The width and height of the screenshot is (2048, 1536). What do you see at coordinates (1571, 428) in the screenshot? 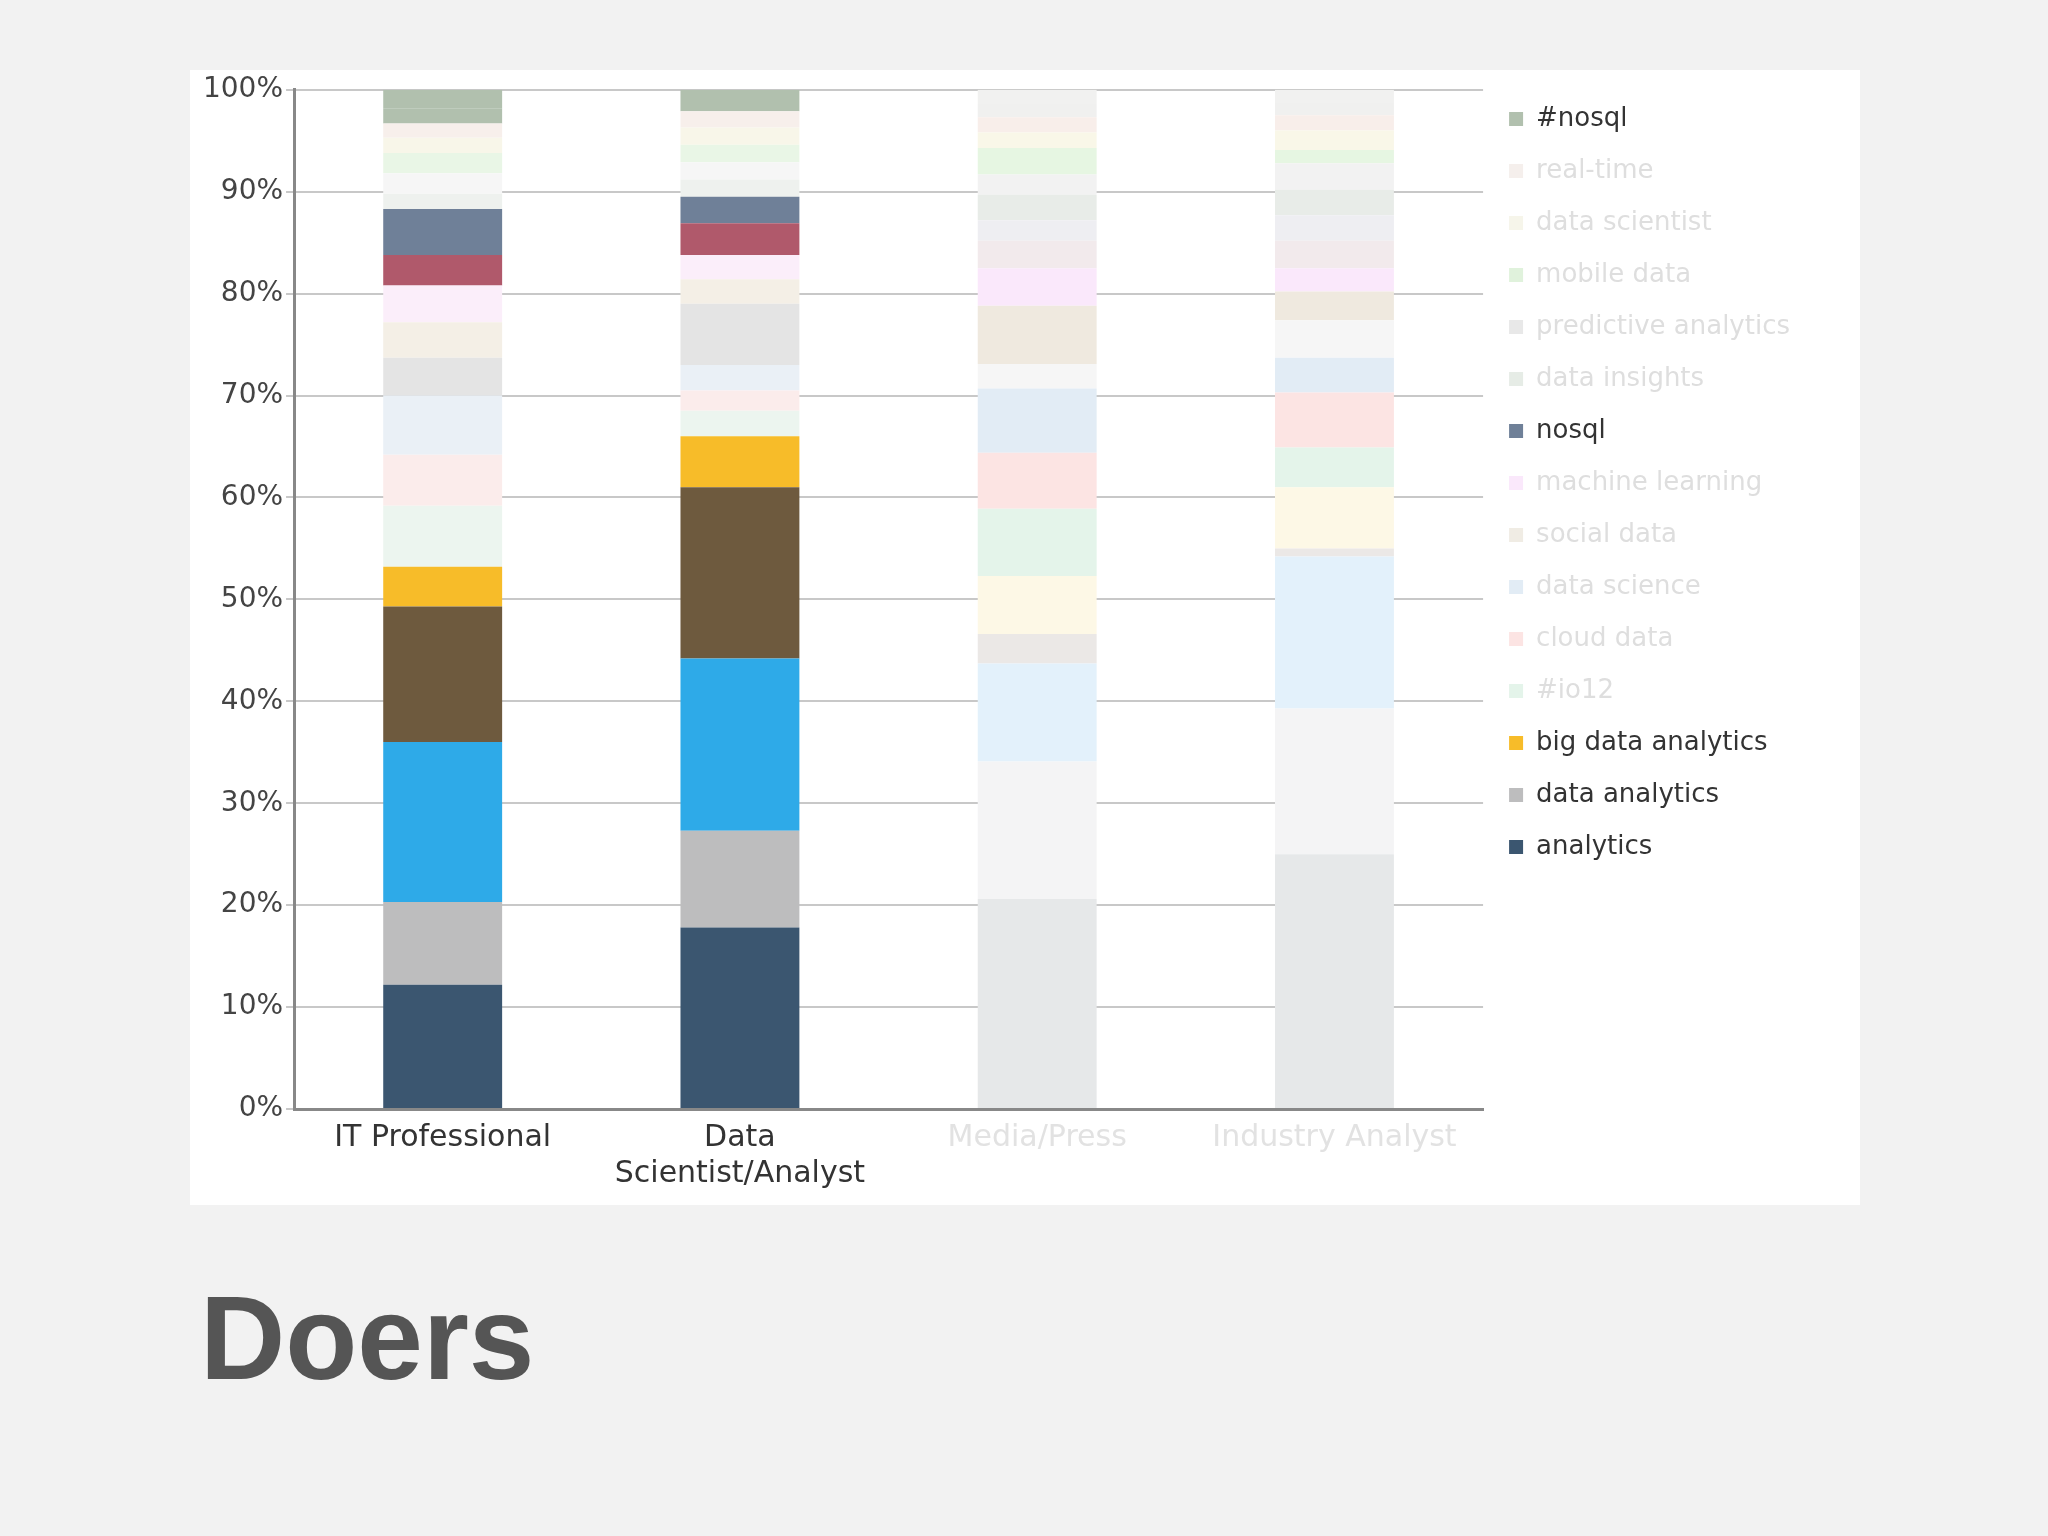
I see `legend-label: nosql` at bounding box center [1571, 428].